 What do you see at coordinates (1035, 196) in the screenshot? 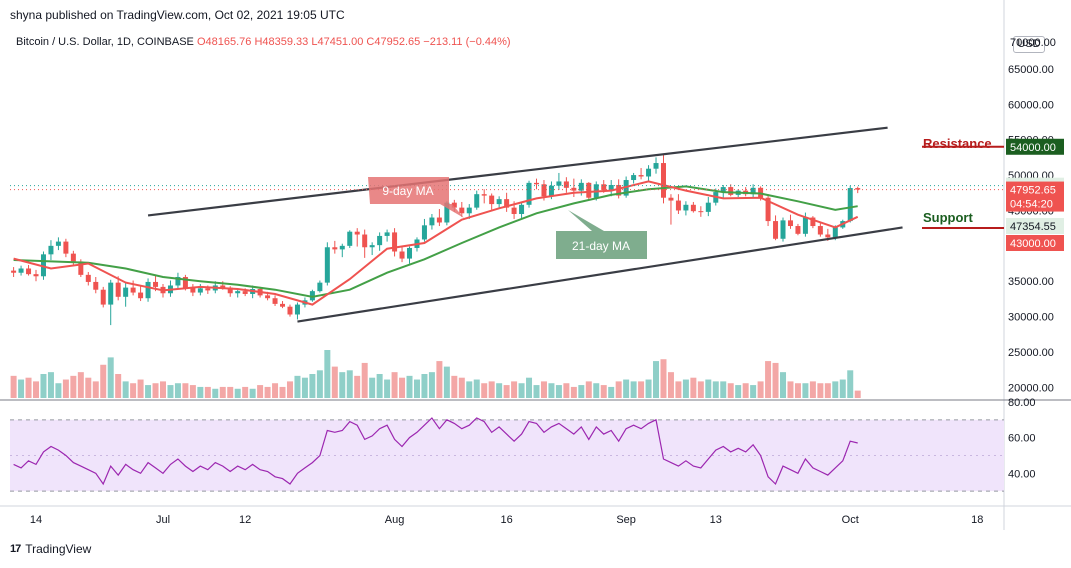
I see `last-price-tag` at bounding box center [1035, 196].